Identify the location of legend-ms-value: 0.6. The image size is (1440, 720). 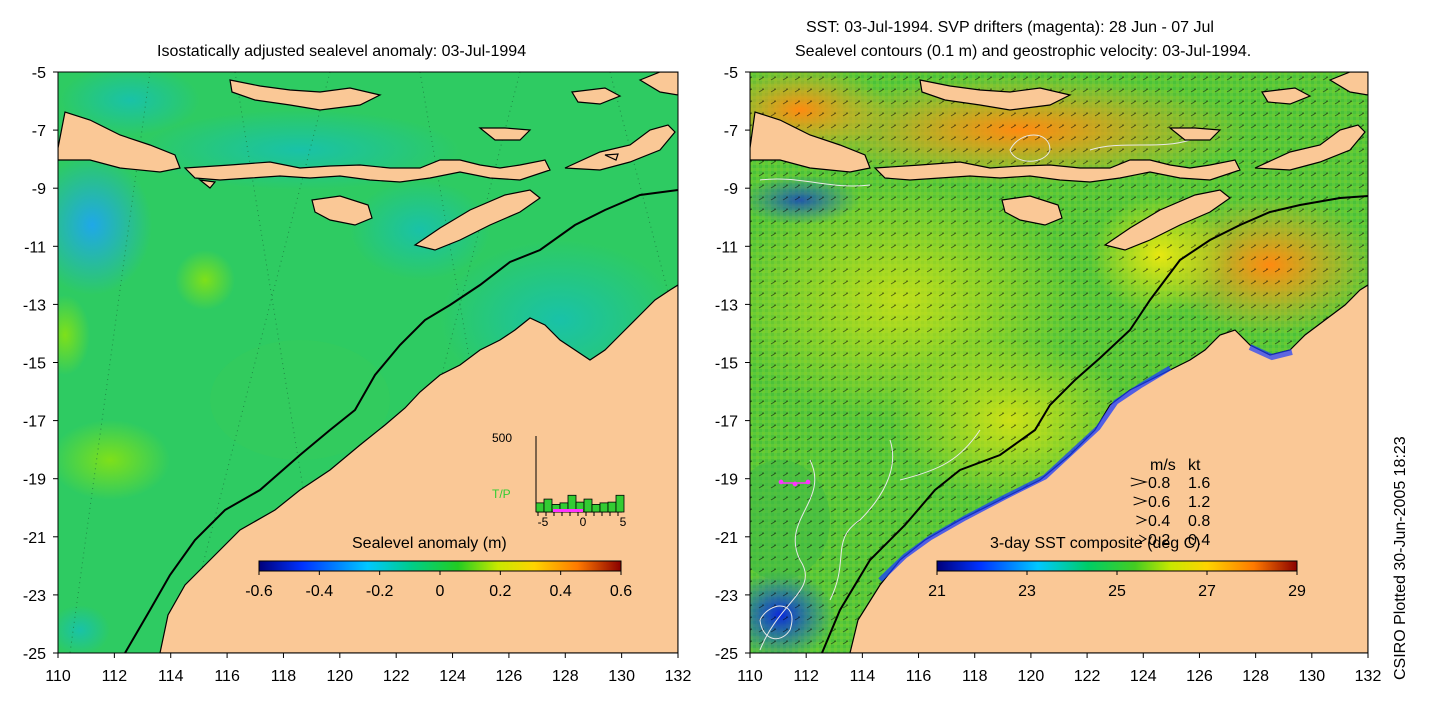
(1159, 502).